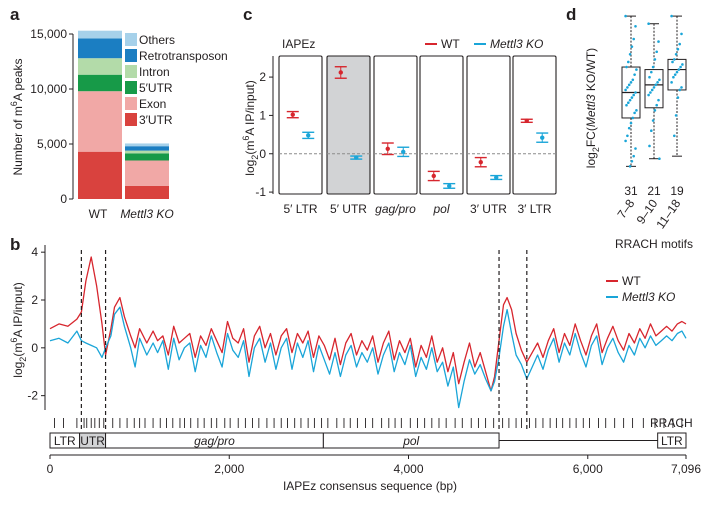  I want to click on panel-c-y-tick-label: 2, so click(262, 77).